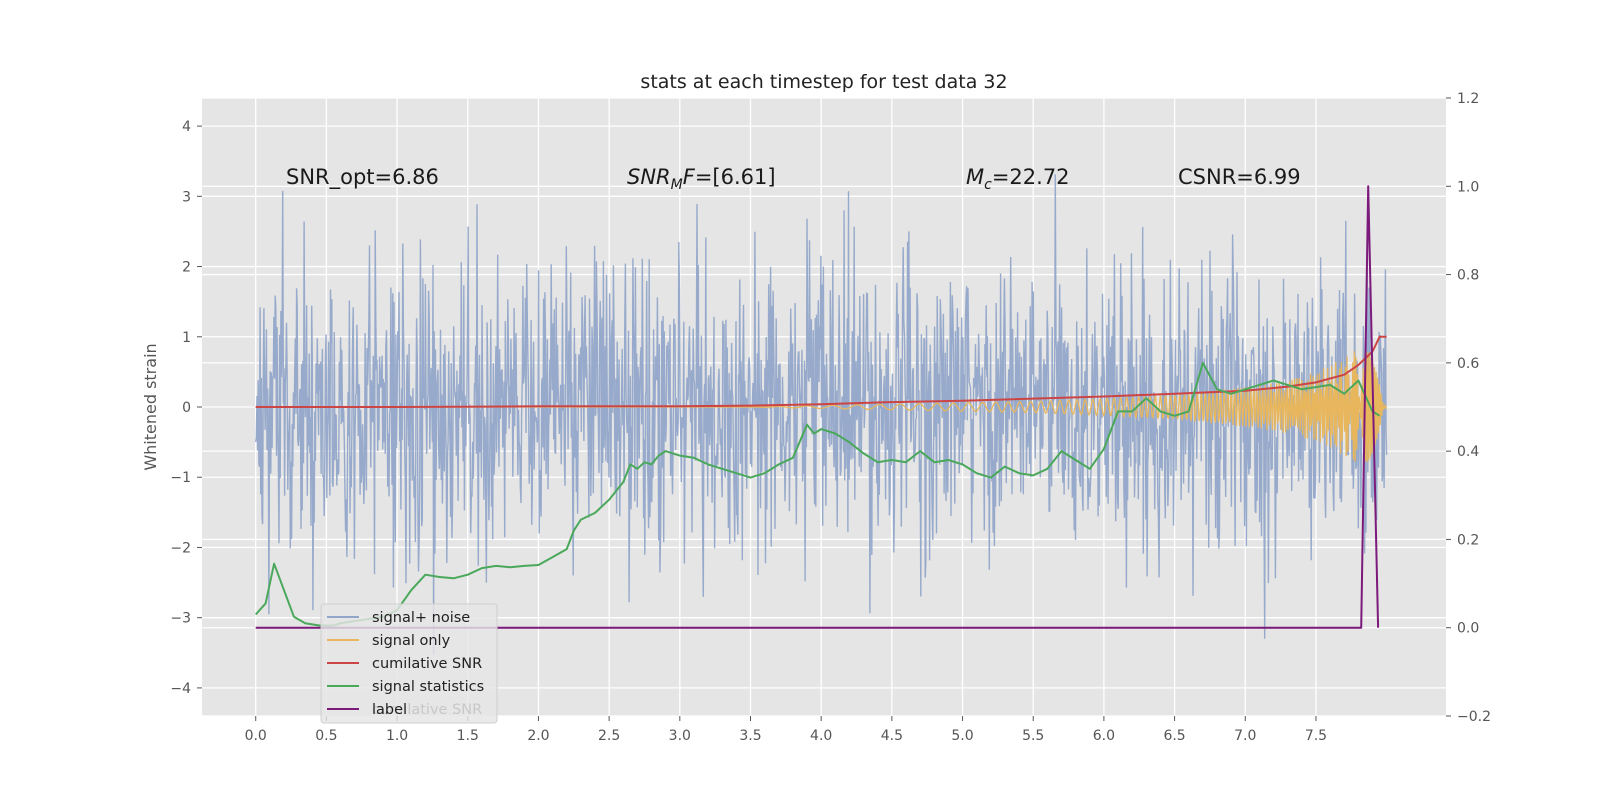  Describe the element at coordinates (411, 641) in the screenshot. I see `legend-label: signal only` at that location.